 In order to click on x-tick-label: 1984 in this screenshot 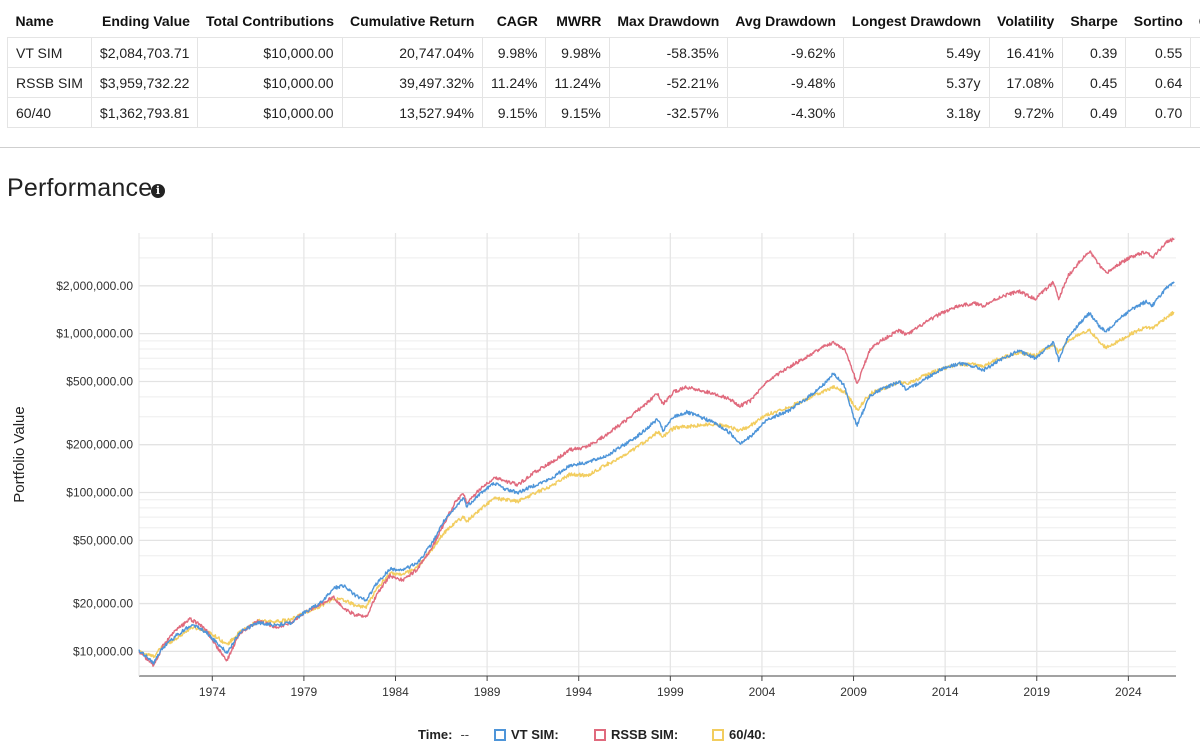, I will do `click(395, 692)`.